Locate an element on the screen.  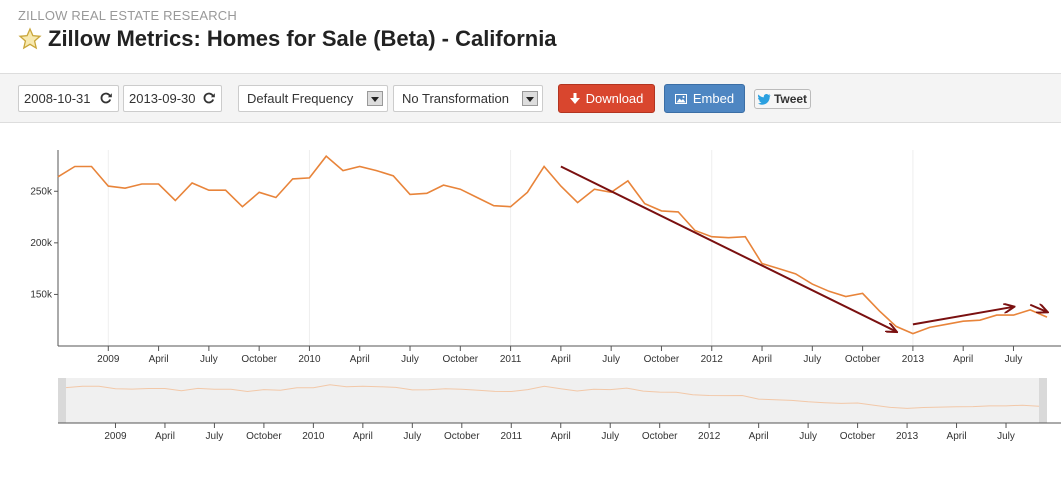
navigator-background is located at coordinates (552, 400).